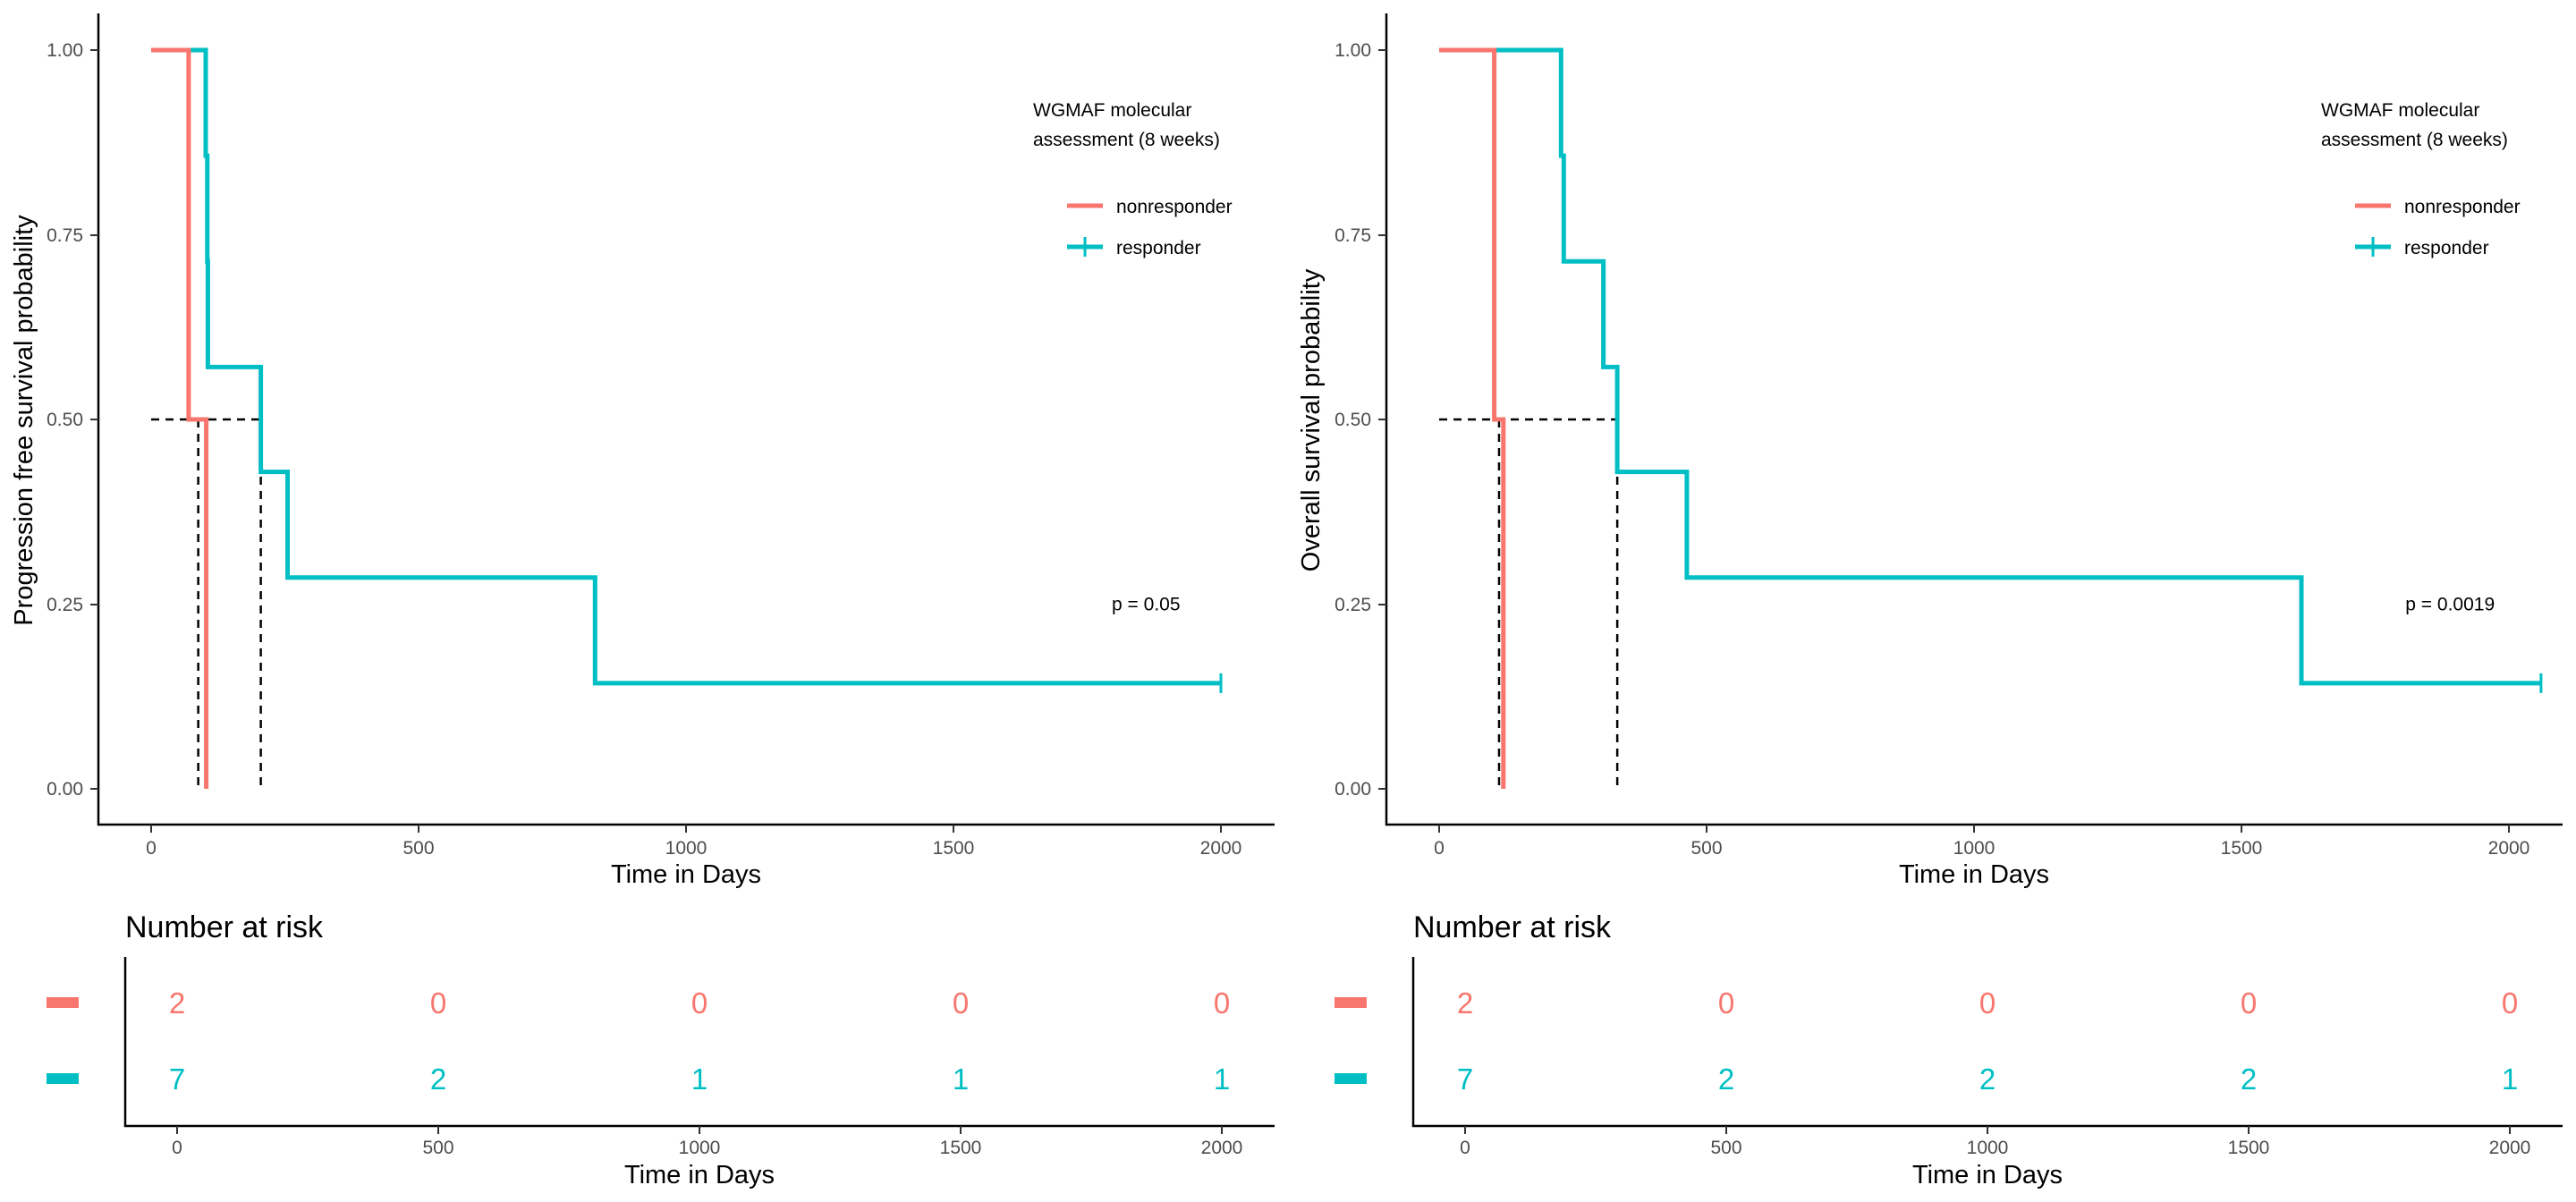 The image size is (2576, 1202). I want to click on os-x-ticks: 0 500 1000 1500 2000, so click(1981, 842).